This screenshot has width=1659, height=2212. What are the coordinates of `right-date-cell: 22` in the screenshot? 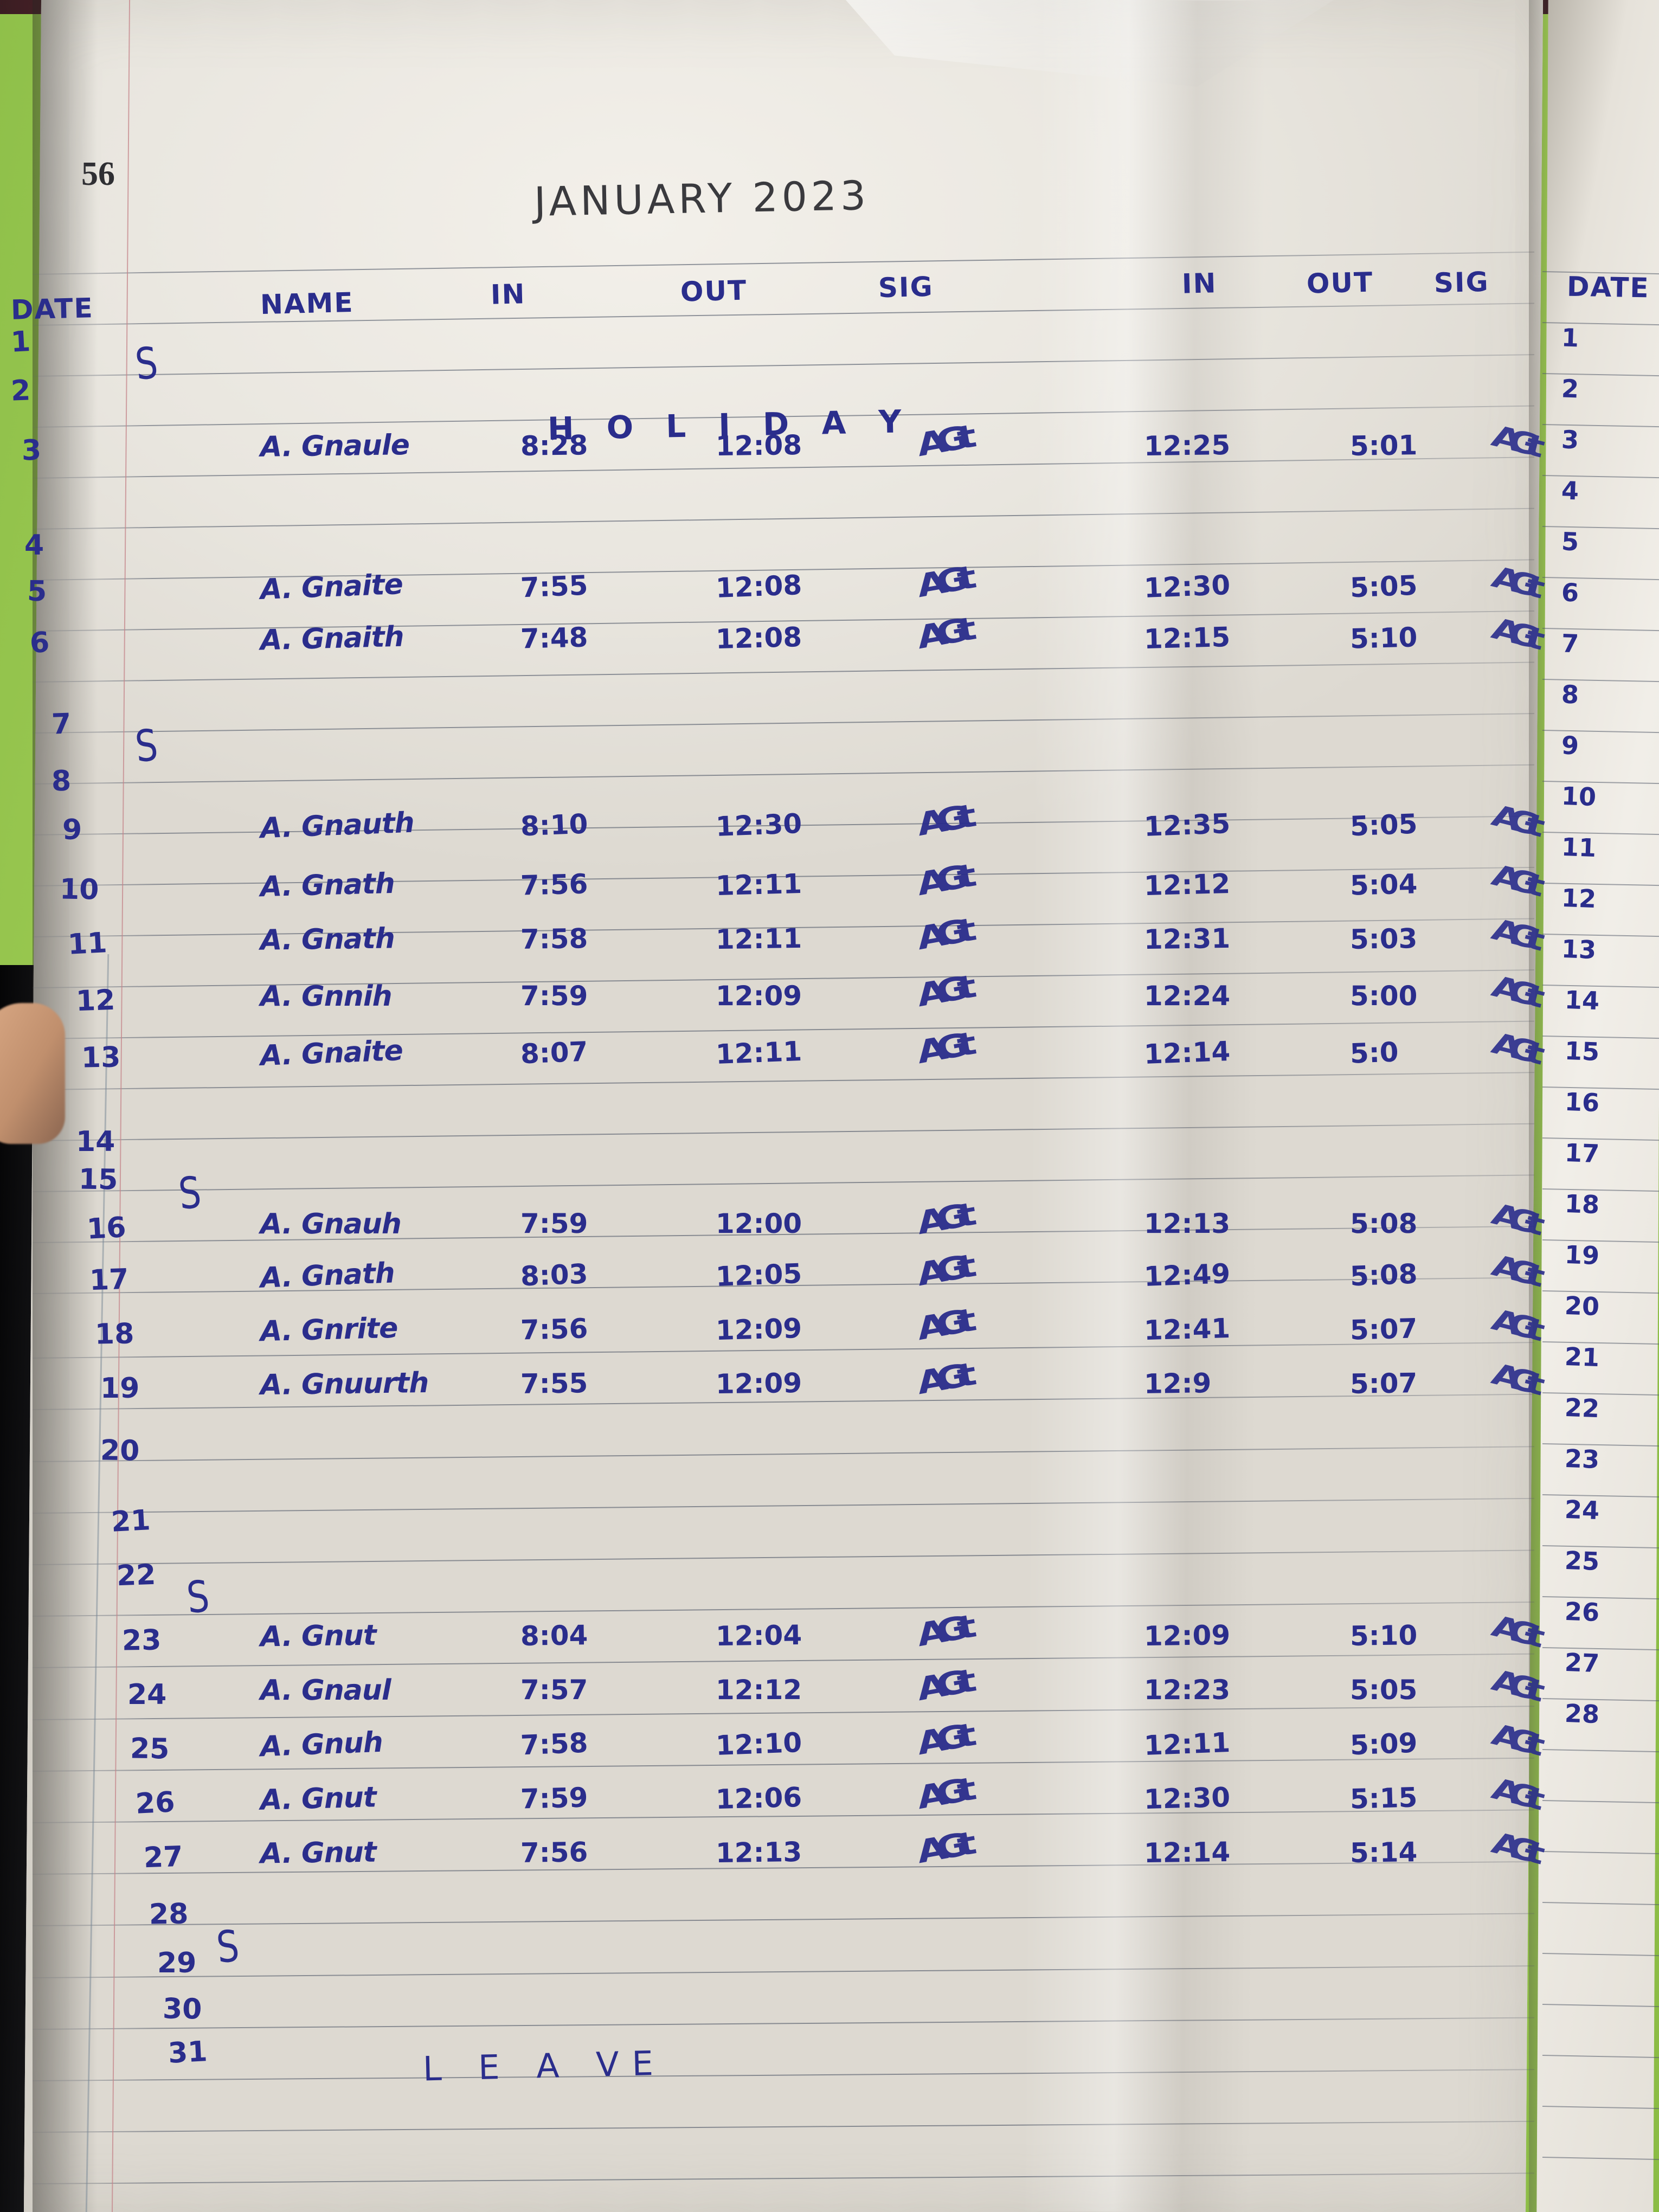 It's located at (1582, 1408).